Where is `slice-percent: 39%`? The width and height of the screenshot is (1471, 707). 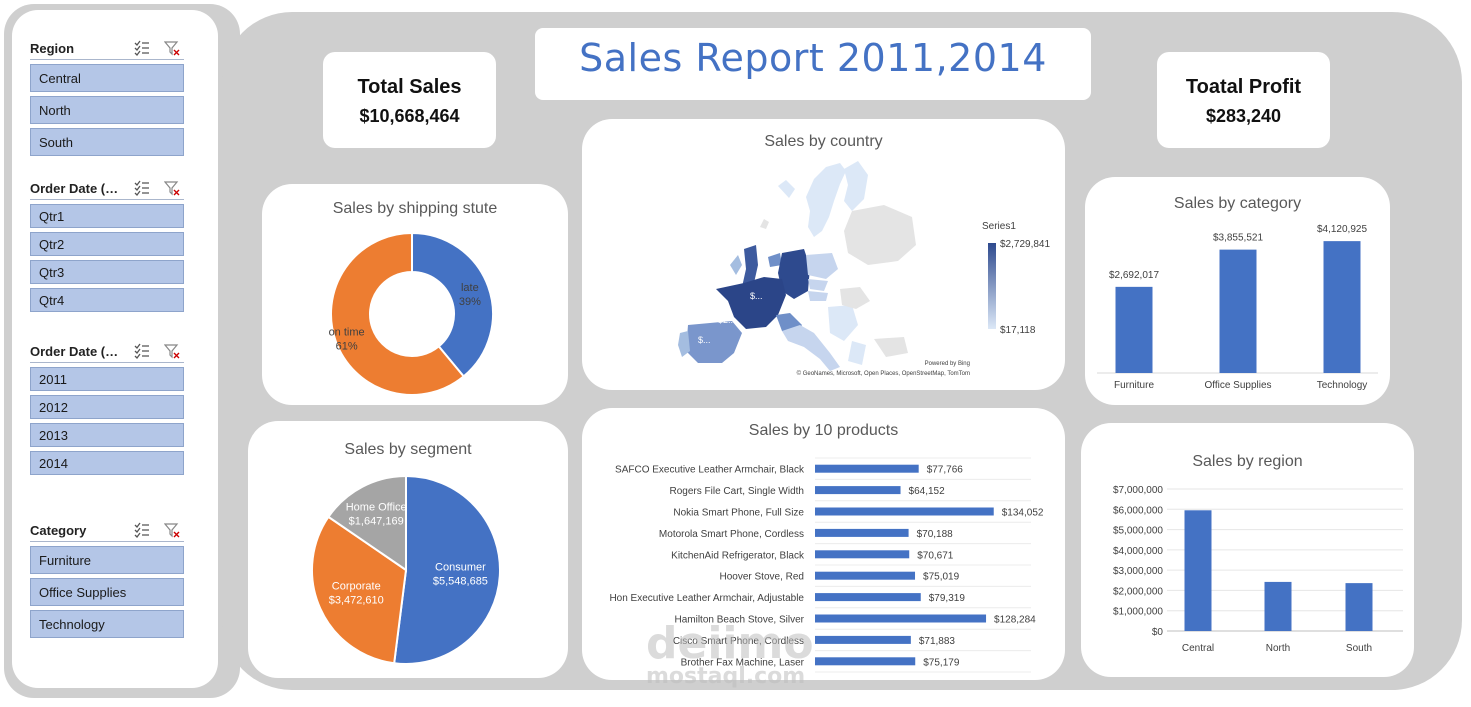 slice-percent: 39% is located at coordinates (470, 302).